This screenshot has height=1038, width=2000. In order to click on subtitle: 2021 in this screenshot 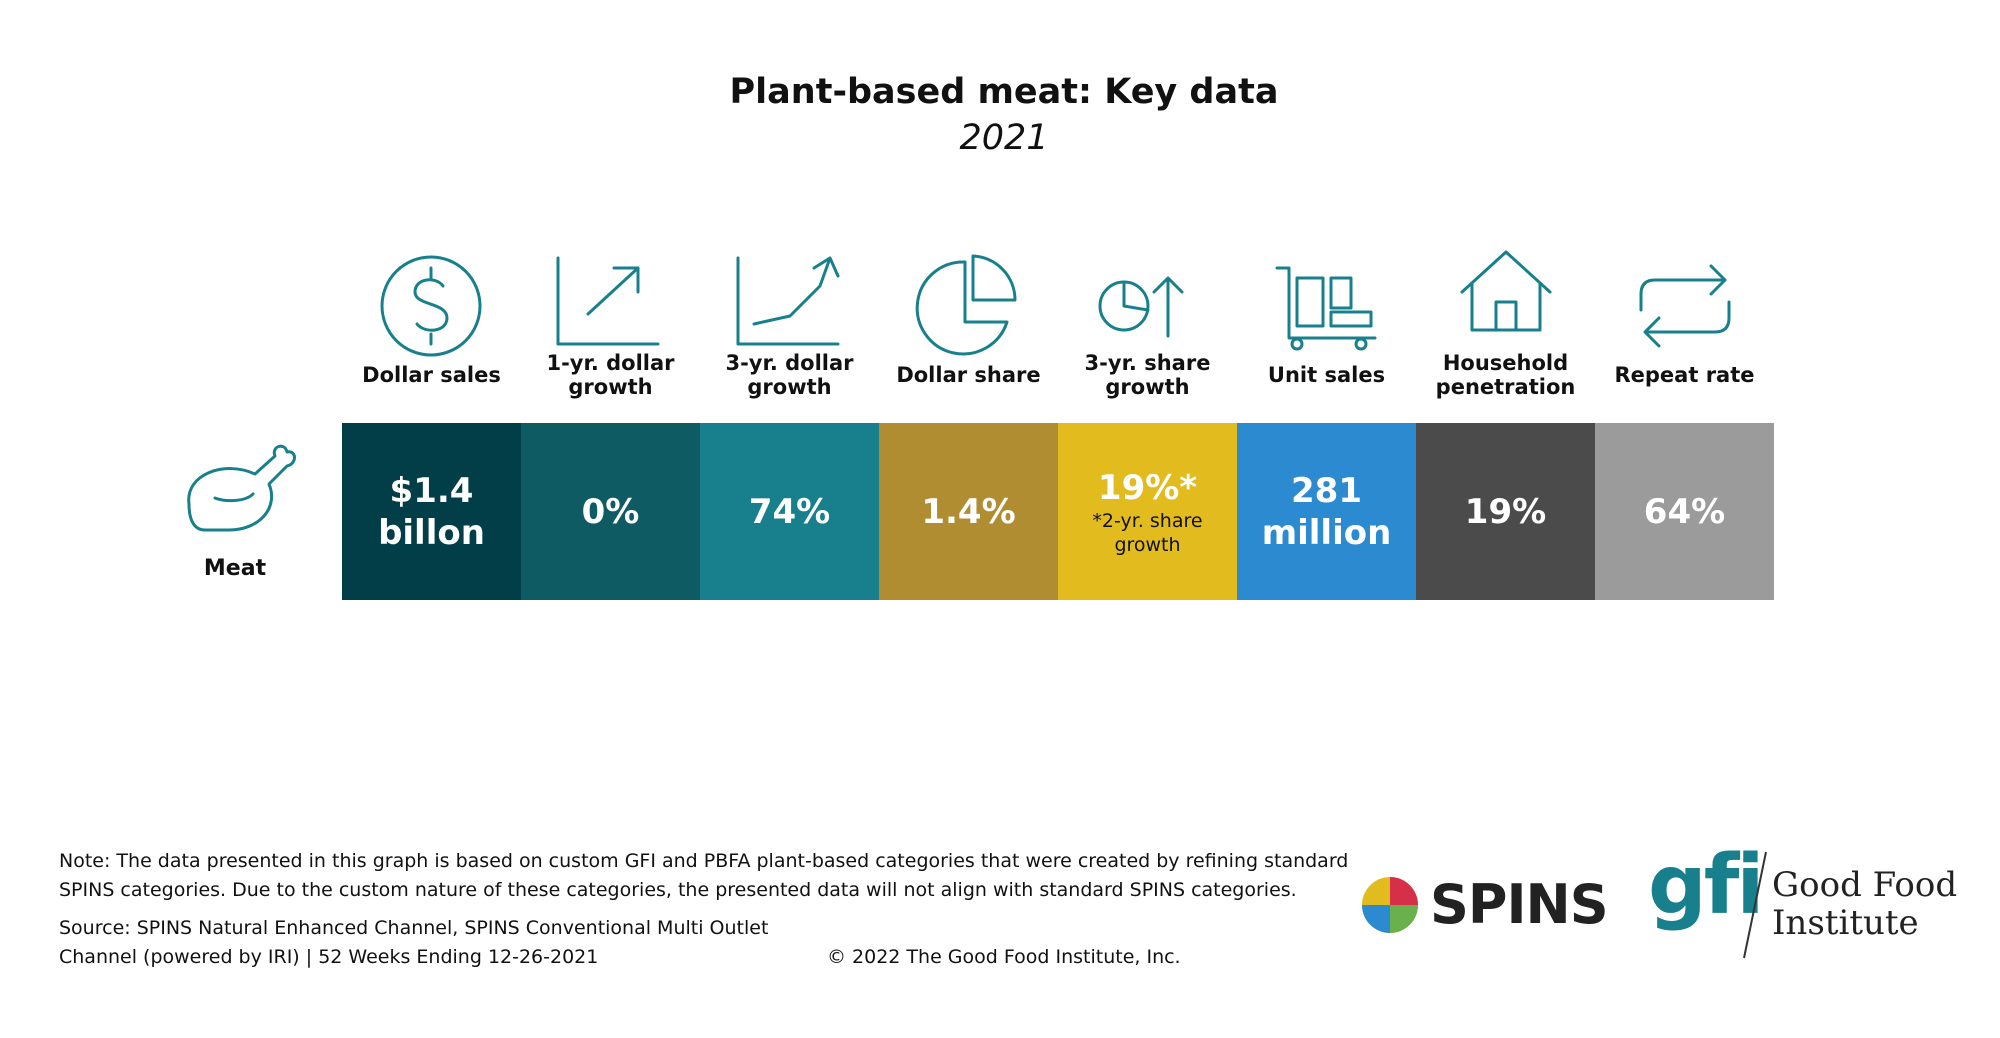, I will do `click(1004, 138)`.